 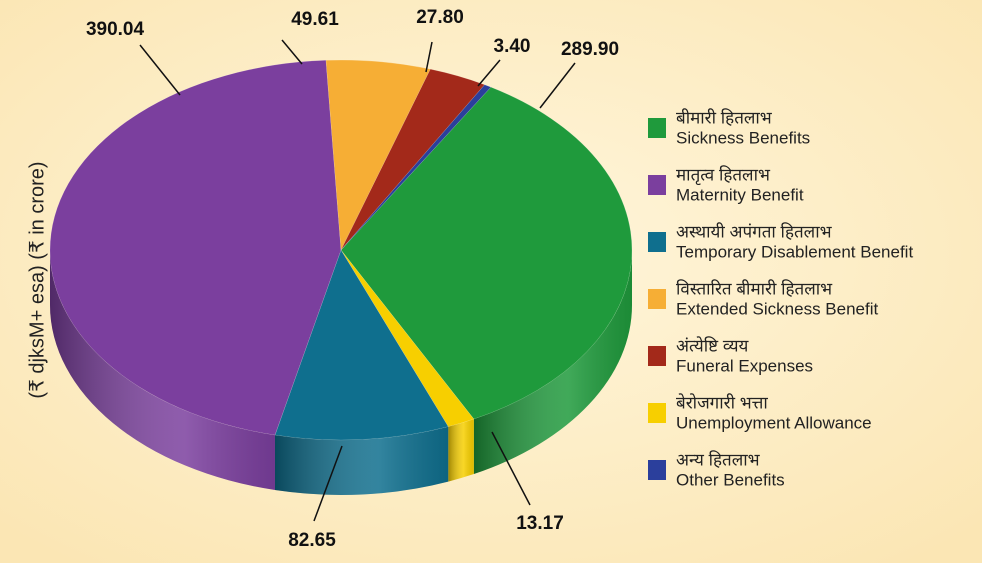 What do you see at coordinates (312, 540) in the screenshot?
I see `value-label: 82.65` at bounding box center [312, 540].